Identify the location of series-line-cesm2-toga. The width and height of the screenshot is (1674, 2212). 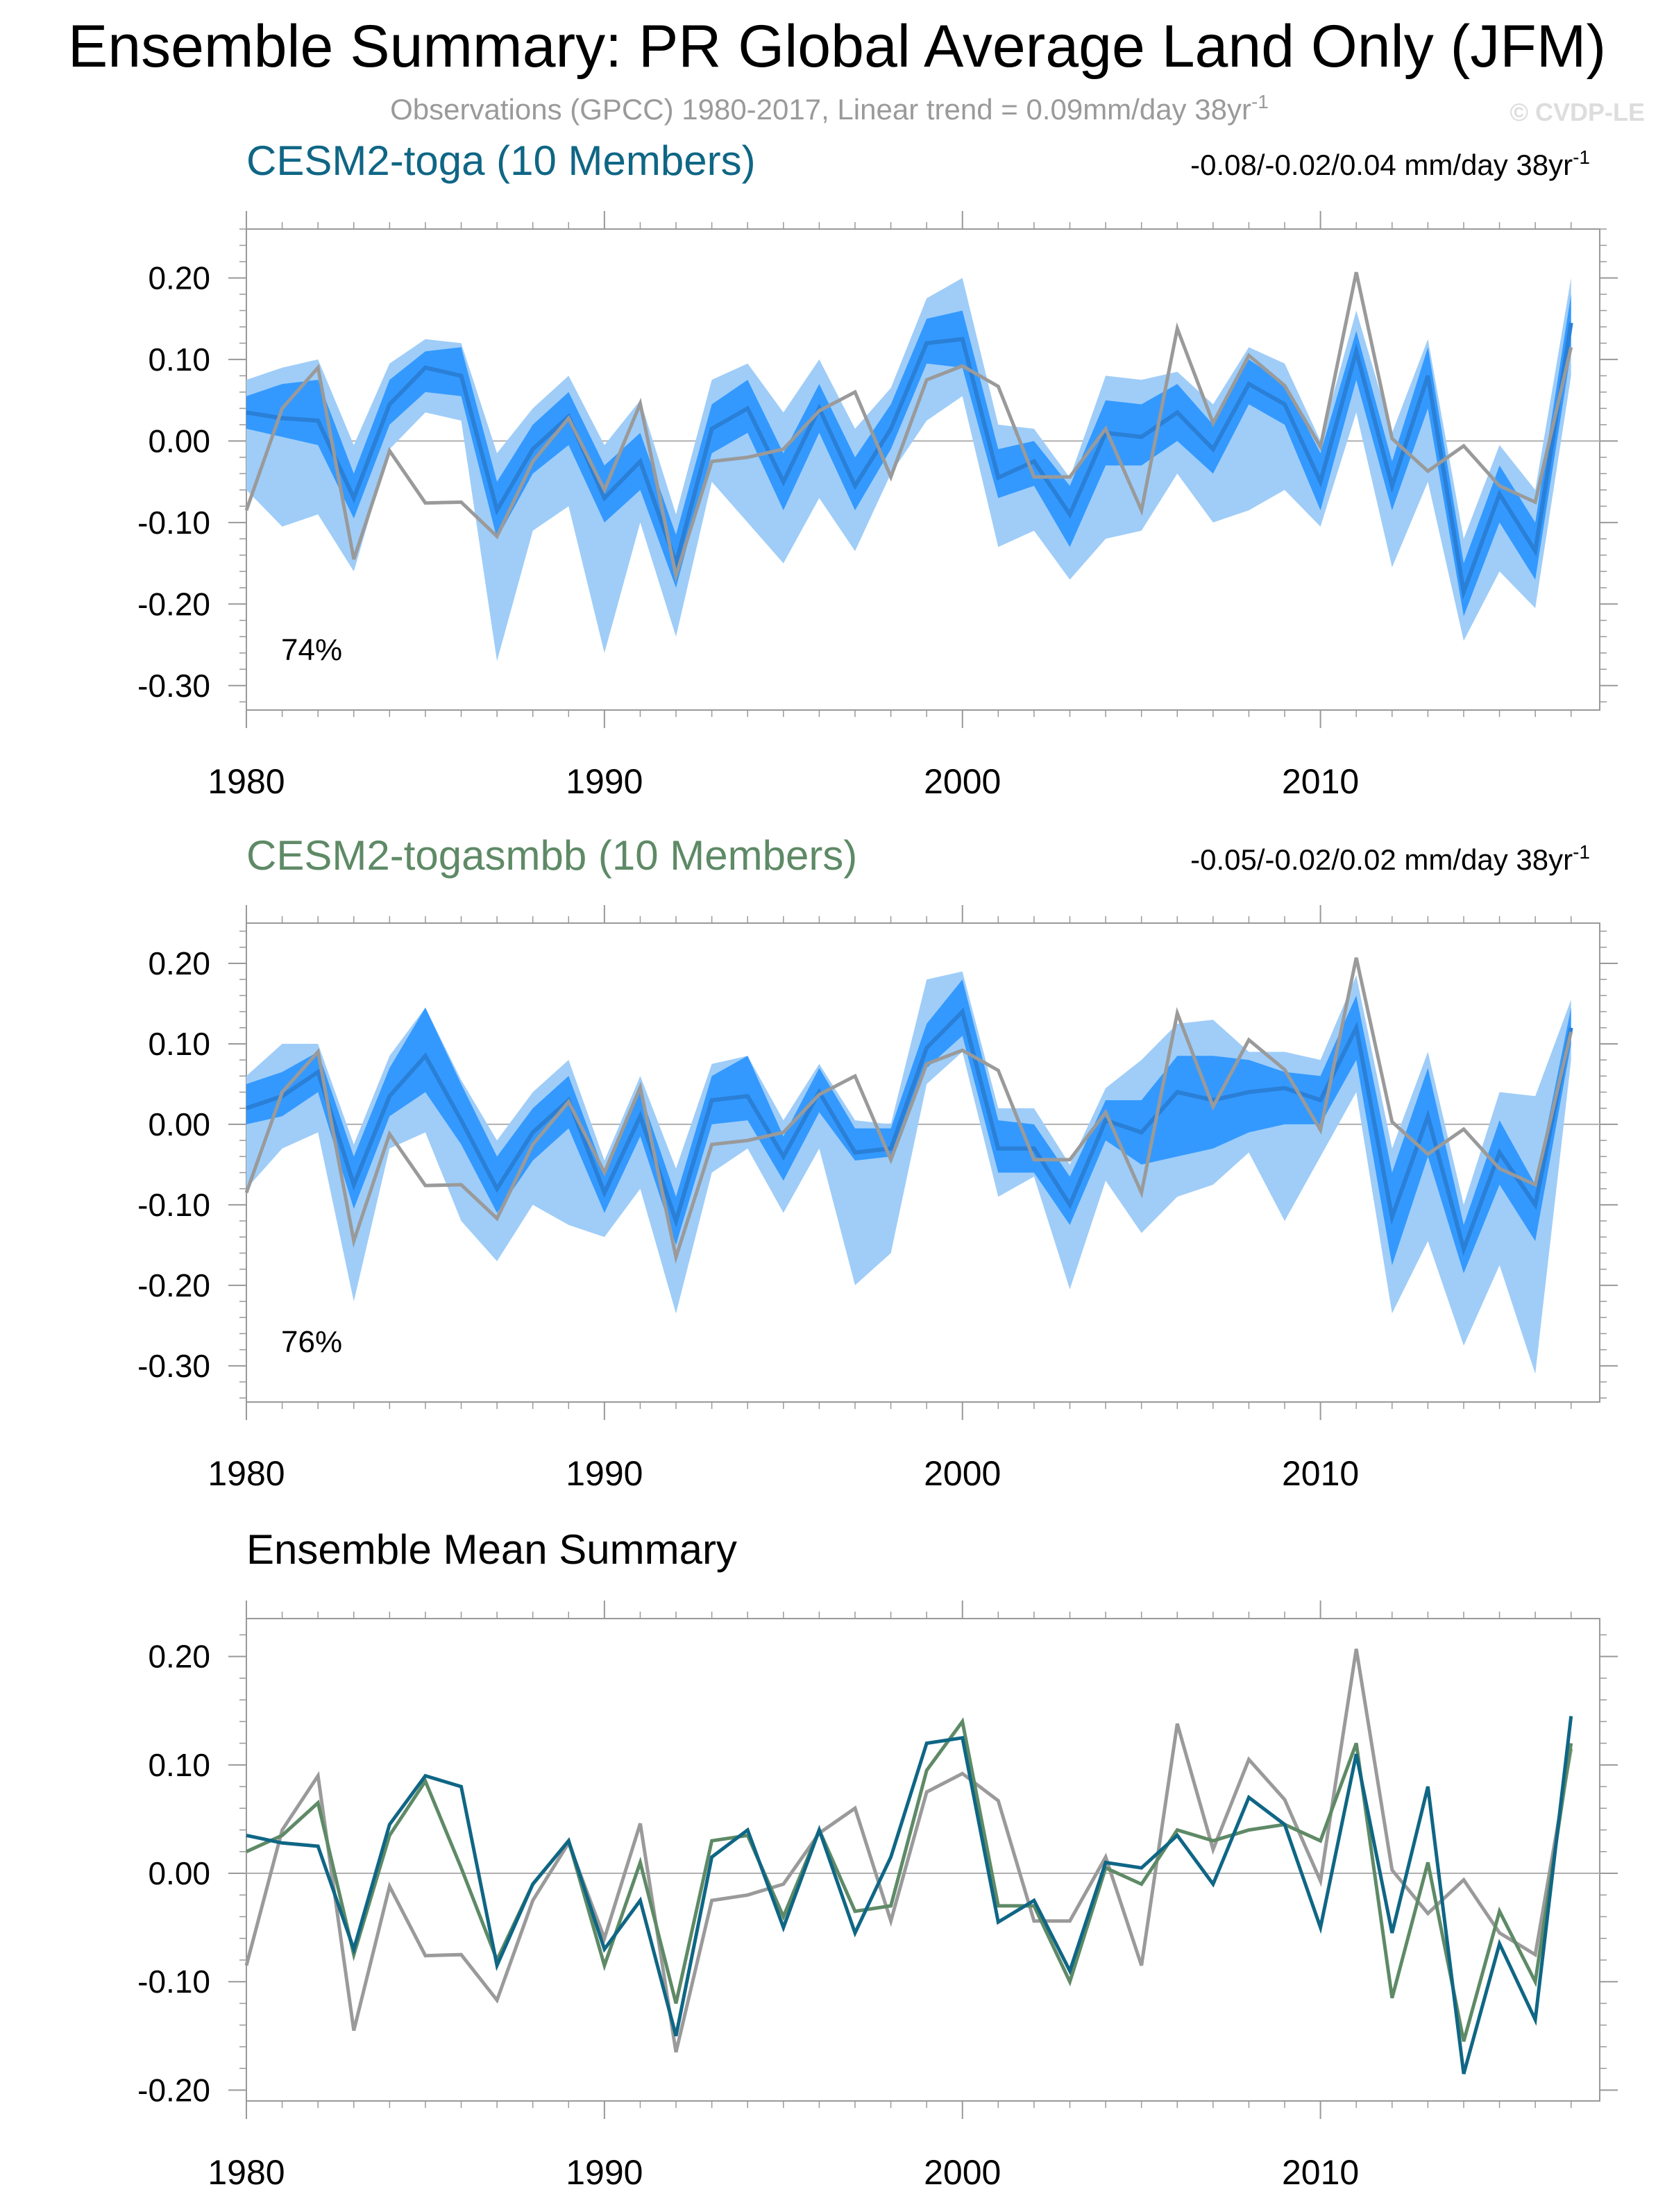
(909, 1896).